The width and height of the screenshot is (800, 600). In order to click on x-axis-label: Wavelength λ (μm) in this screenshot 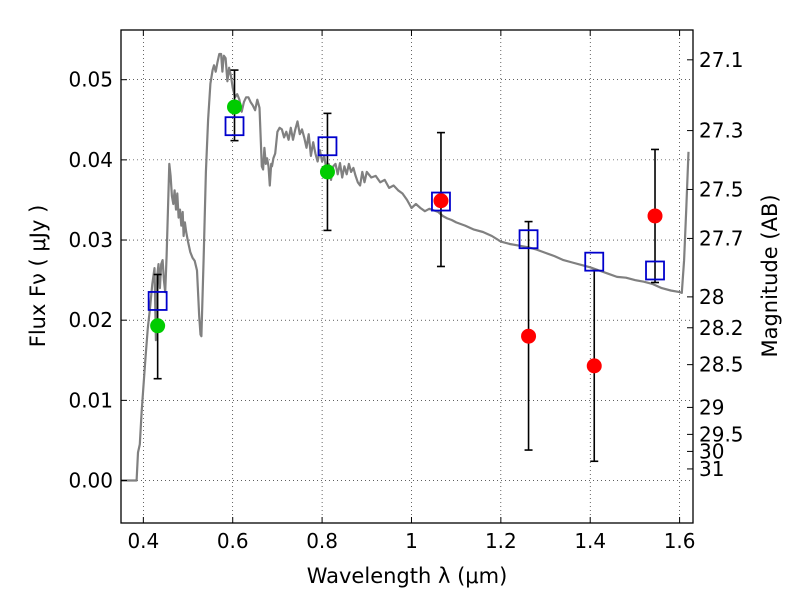, I will do `click(407, 576)`.